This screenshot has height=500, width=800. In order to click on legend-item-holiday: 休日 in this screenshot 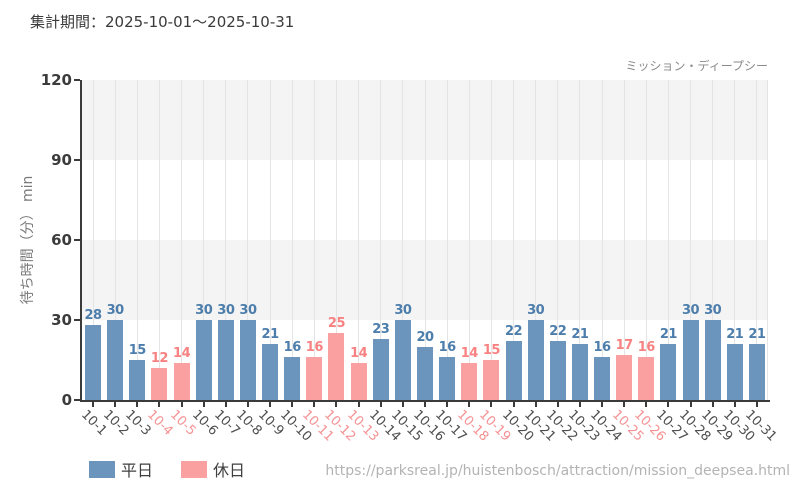, I will do `click(213, 469)`.